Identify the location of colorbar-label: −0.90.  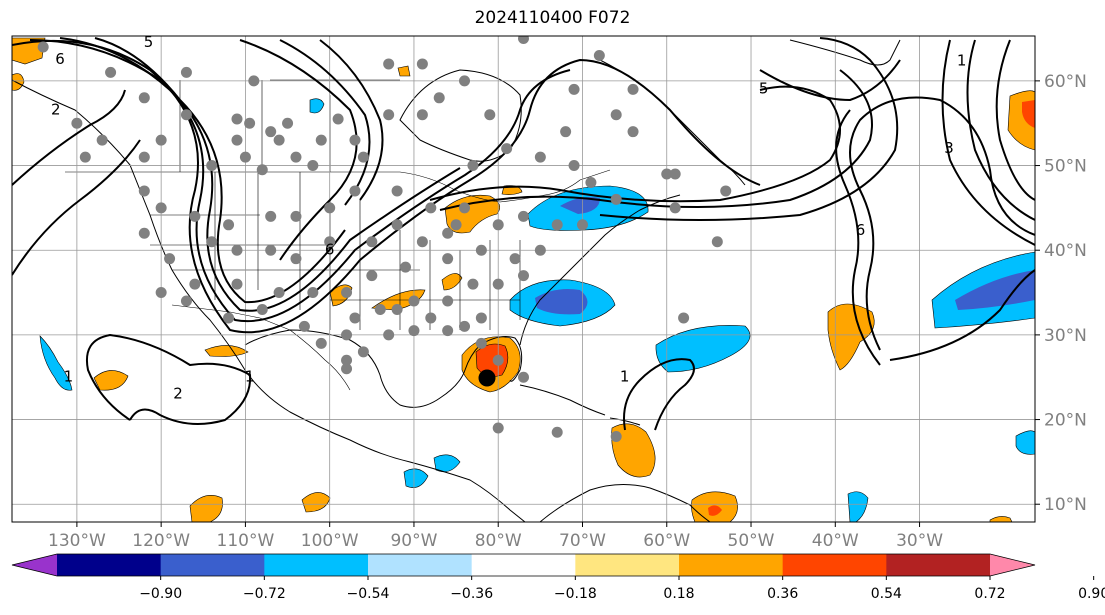
(160, 594).